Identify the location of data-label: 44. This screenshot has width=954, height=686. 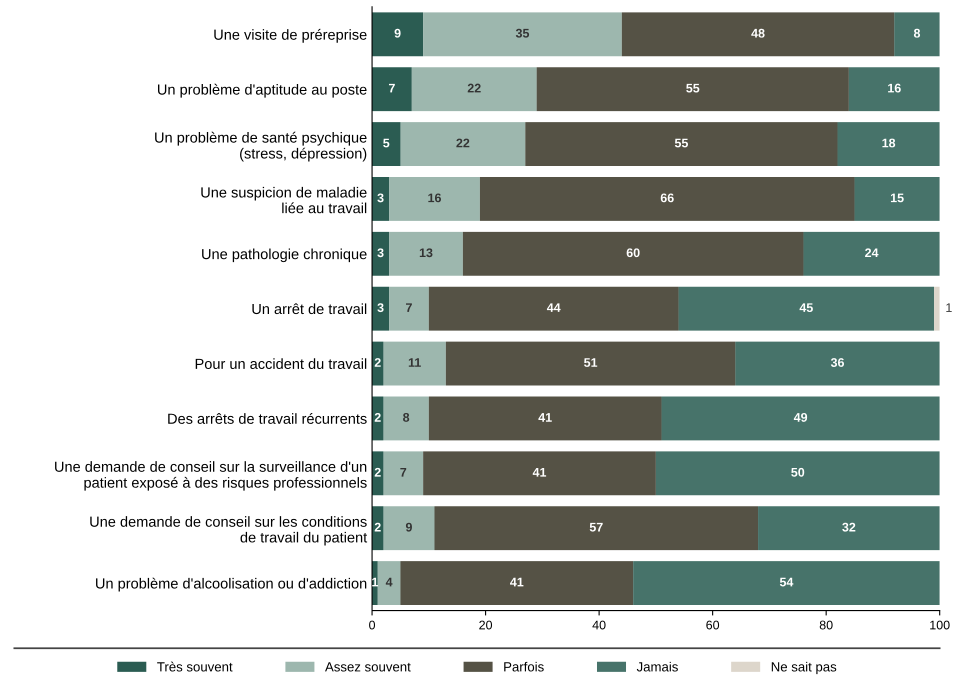
(553, 307).